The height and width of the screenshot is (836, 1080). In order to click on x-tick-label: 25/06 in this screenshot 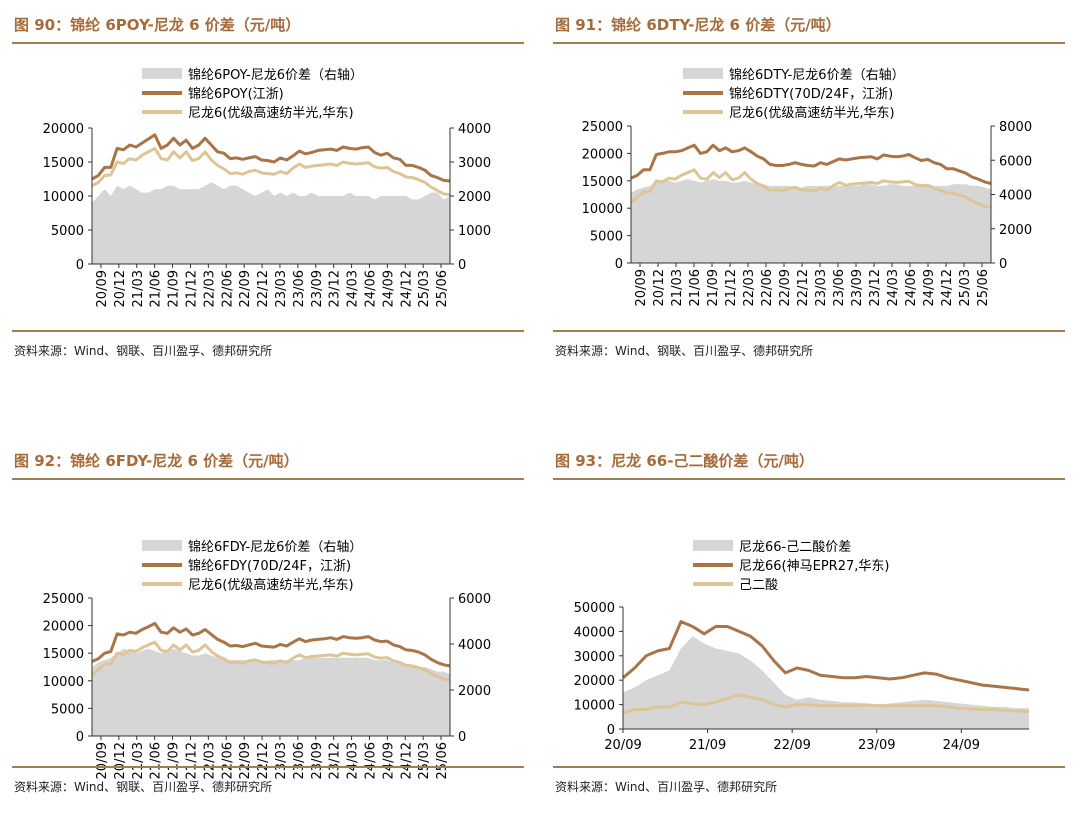, I will do `click(442, 760)`.